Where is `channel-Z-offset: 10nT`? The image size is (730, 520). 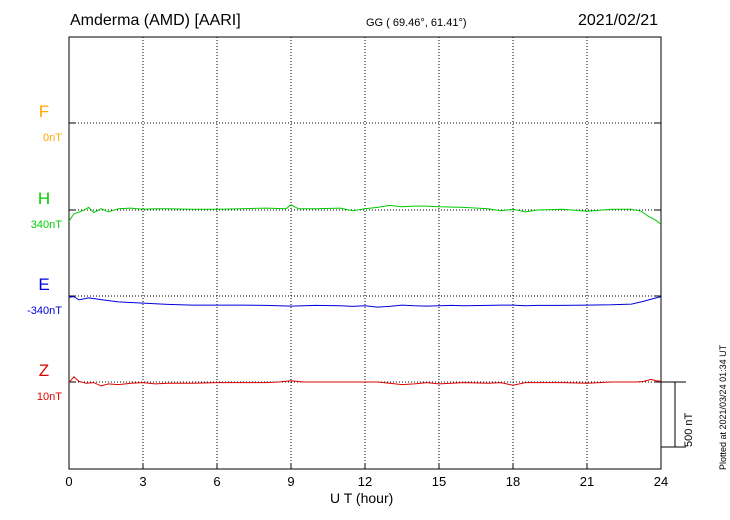
channel-Z-offset: 10nT is located at coordinates (49, 397).